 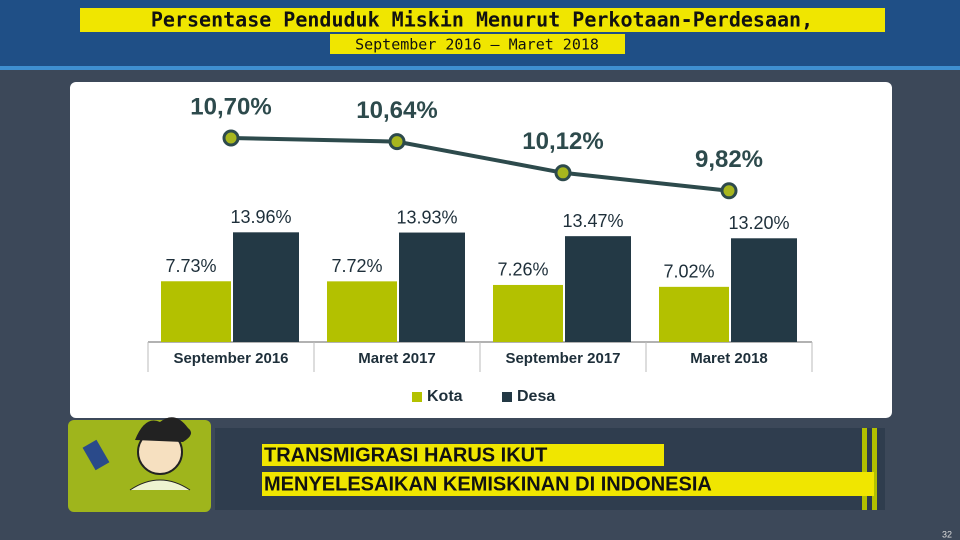 What do you see at coordinates (260, 217) in the screenshot?
I see `bar-value-label: 13.96%` at bounding box center [260, 217].